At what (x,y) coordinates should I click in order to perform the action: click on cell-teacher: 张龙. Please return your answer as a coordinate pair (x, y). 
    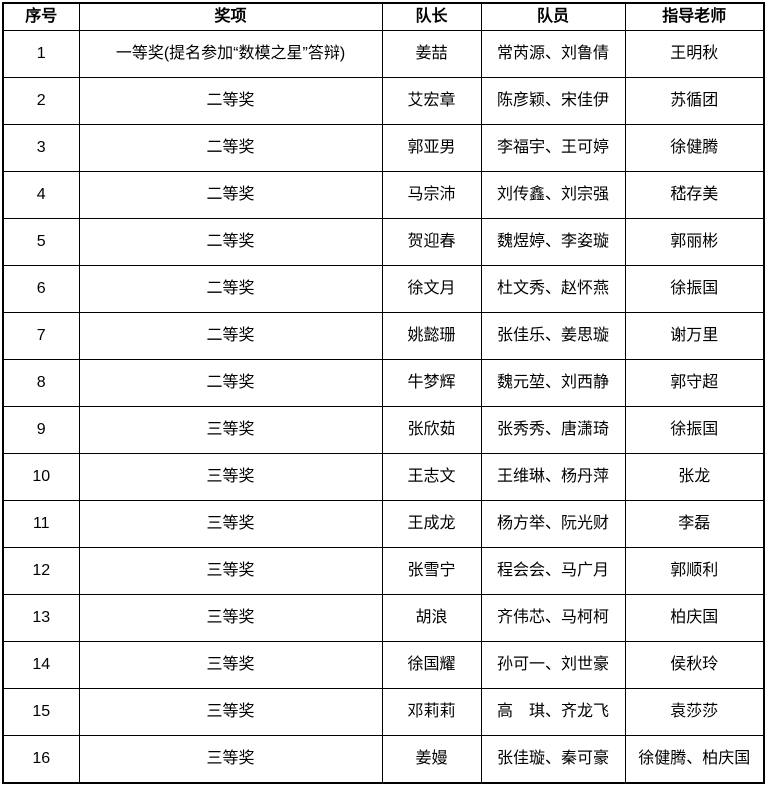
    Looking at the image, I should click on (694, 477).